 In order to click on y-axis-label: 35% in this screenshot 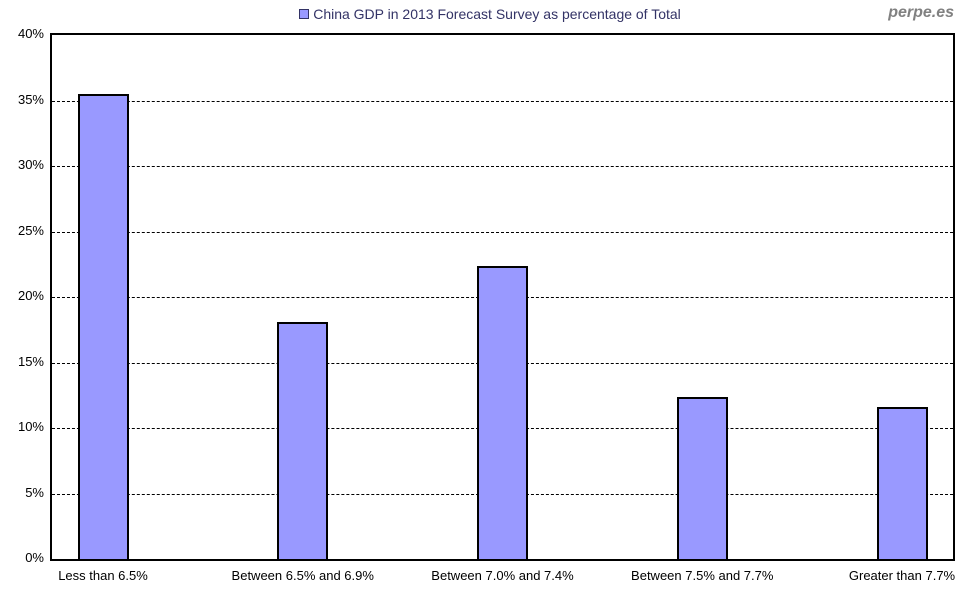, I will do `click(30, 99)`.